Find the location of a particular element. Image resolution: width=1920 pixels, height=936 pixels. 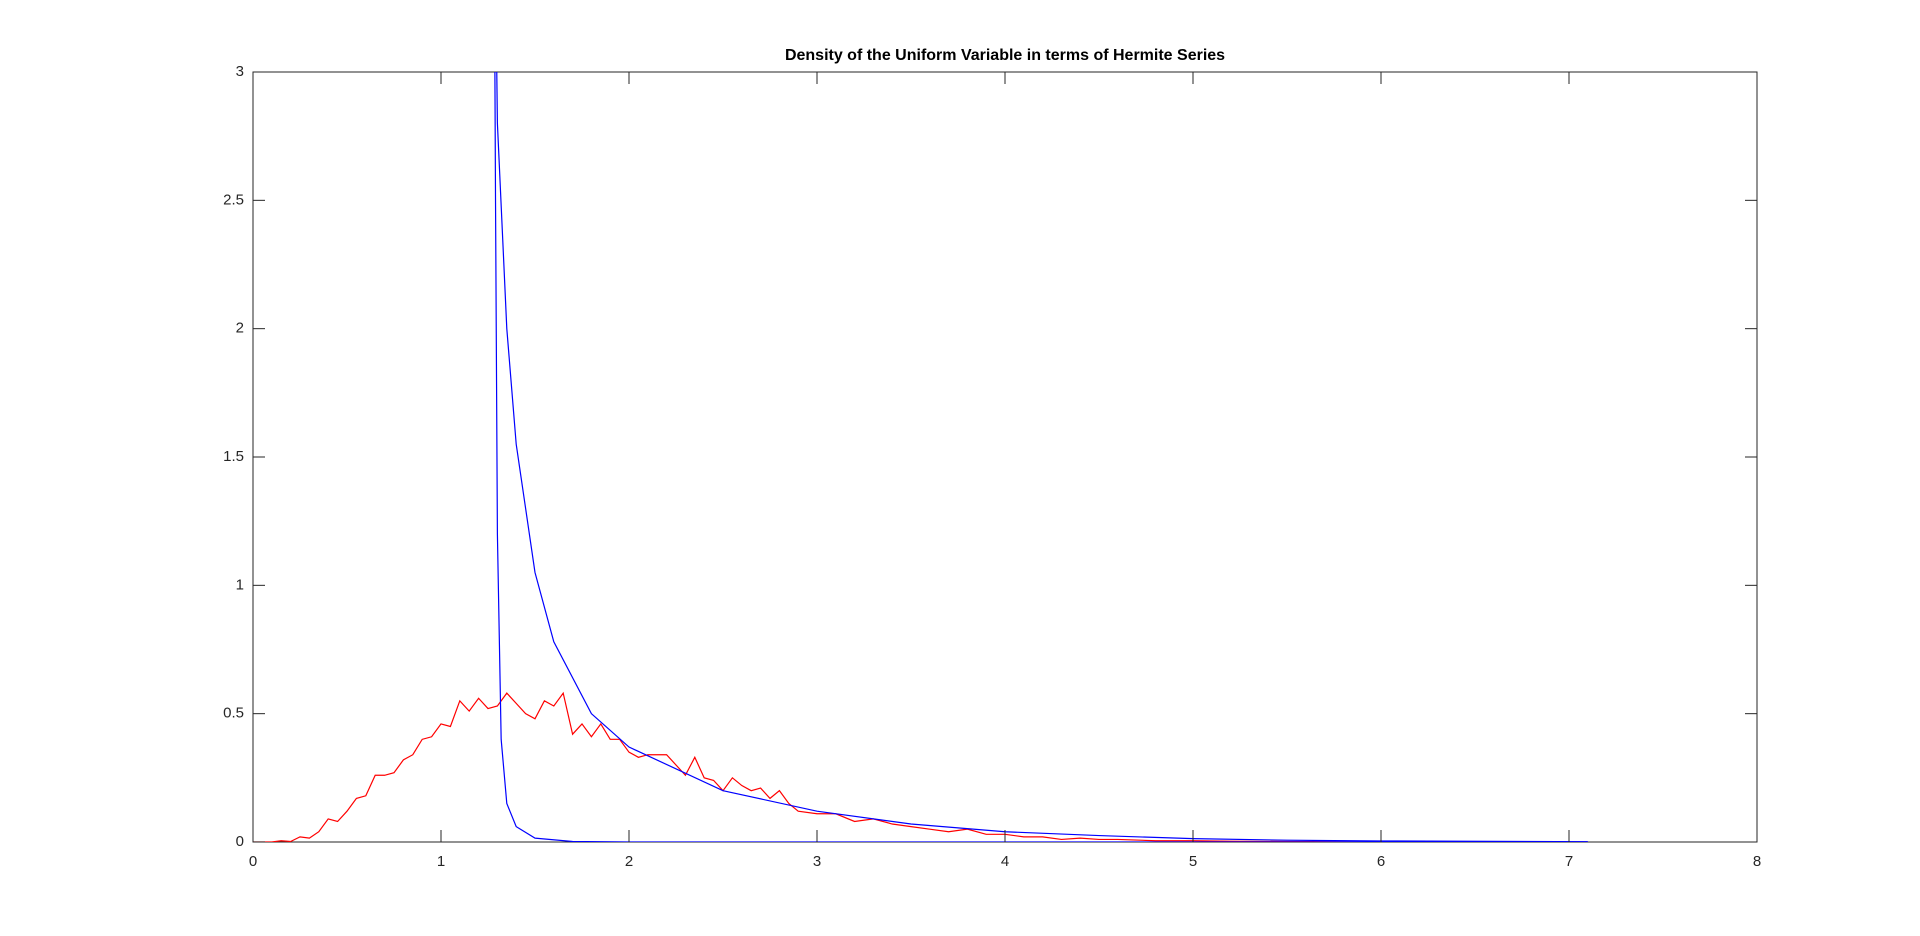

y-tick-label: 2.5 is located at coordinates (233, 199).